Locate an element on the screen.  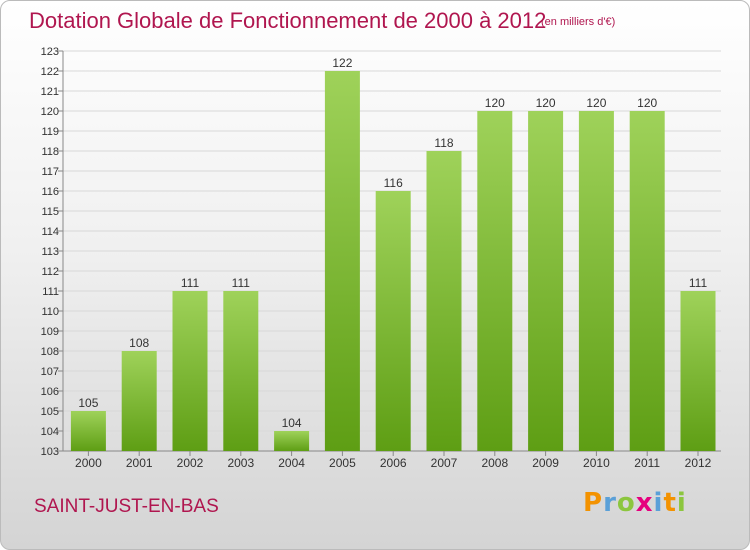
x-tick-label: 2004 is located at coordinates (291, 463).